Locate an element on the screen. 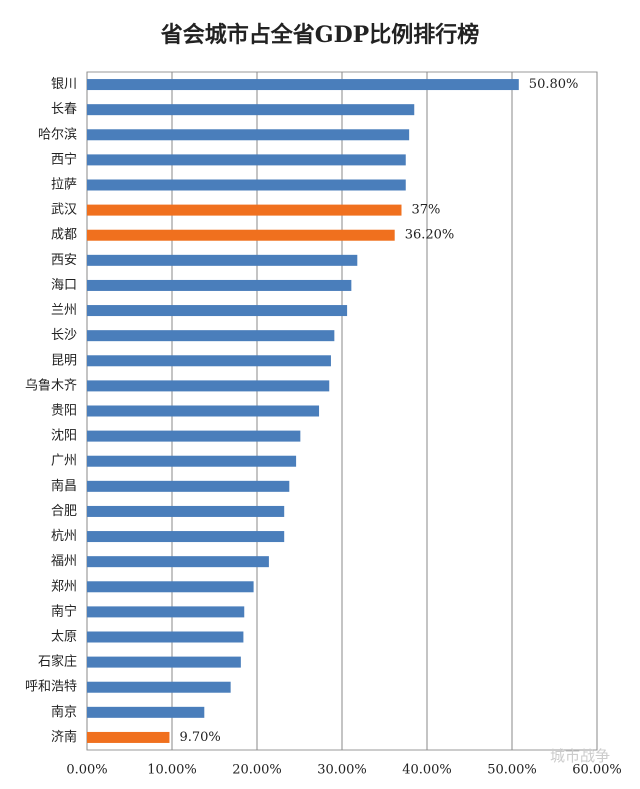  y-tick-label: 银川 is located at coordinates (64, 84).